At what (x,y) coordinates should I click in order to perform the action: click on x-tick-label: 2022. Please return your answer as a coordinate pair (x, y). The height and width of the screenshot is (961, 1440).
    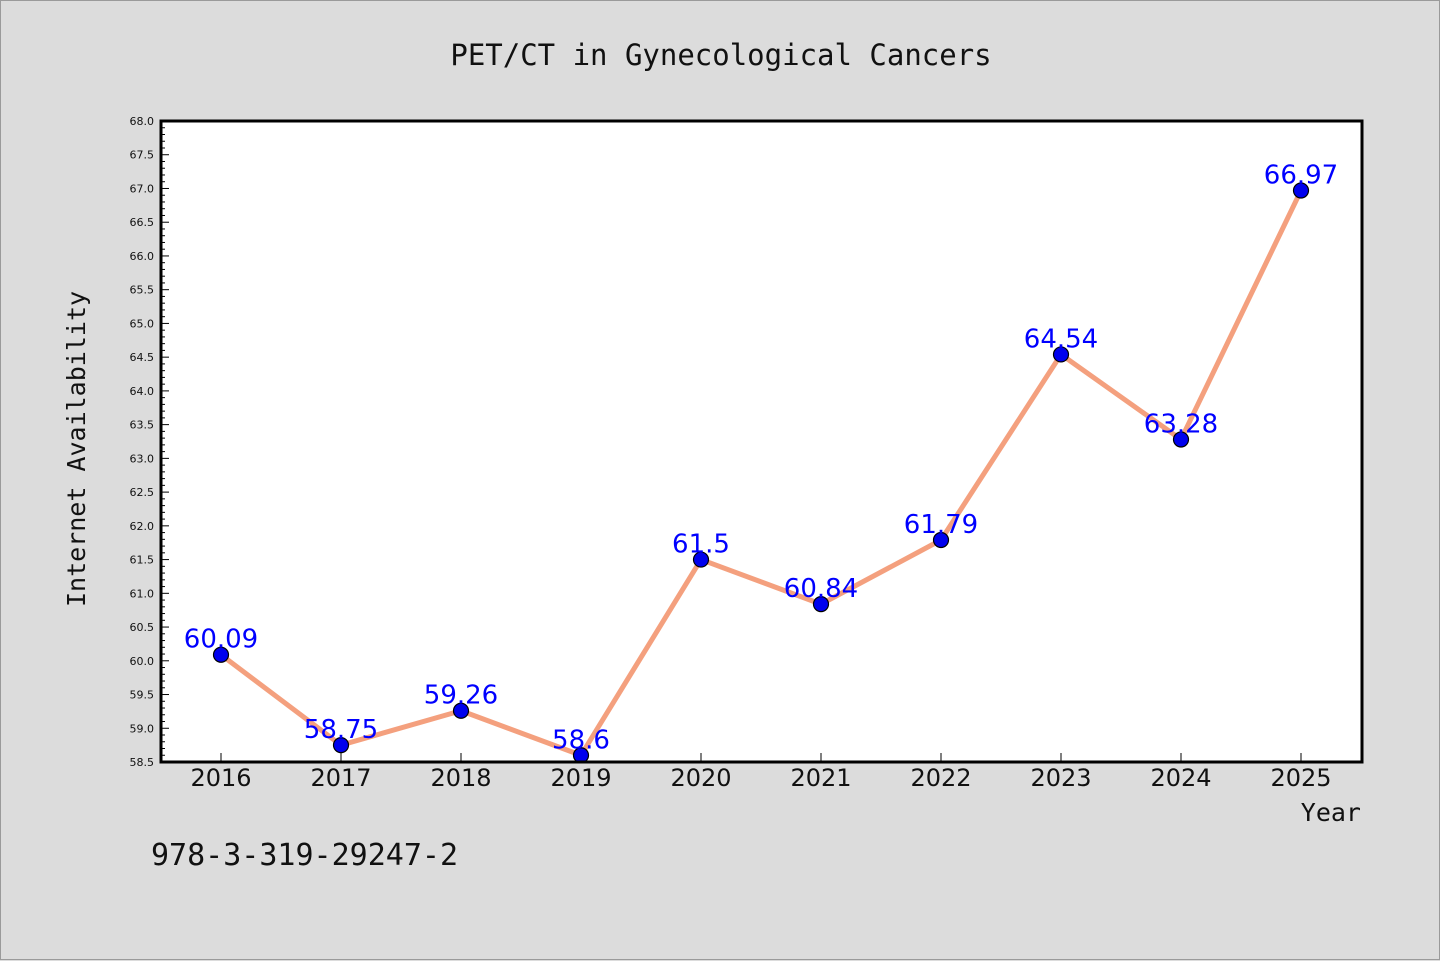
    Looking at the image, I should click on (940, 778).